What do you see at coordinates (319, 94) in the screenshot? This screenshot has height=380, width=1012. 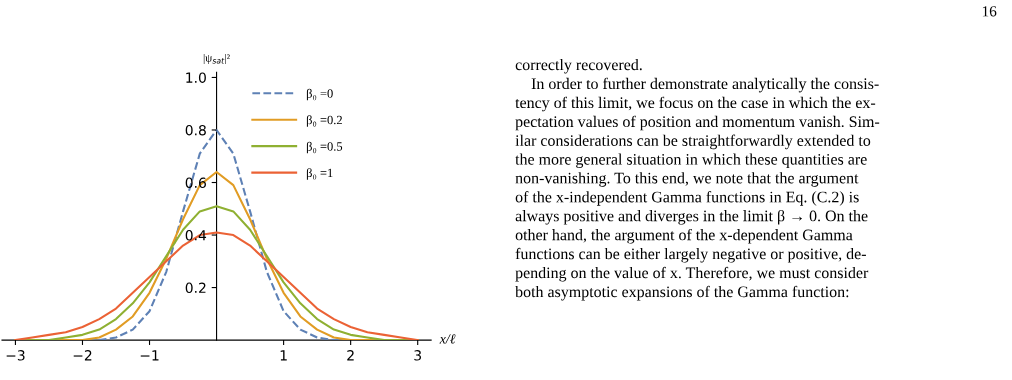 I see `legend-label: β₀ =0` at bounding box center [319, 94].